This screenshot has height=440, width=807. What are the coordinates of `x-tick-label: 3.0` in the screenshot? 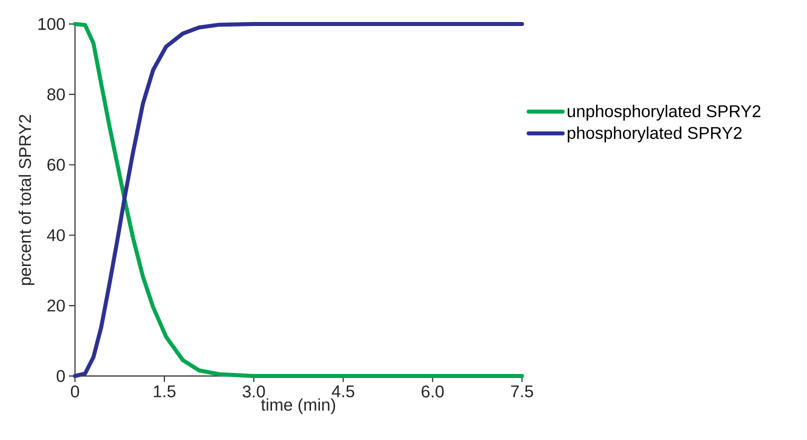 It's located at (253, 392).